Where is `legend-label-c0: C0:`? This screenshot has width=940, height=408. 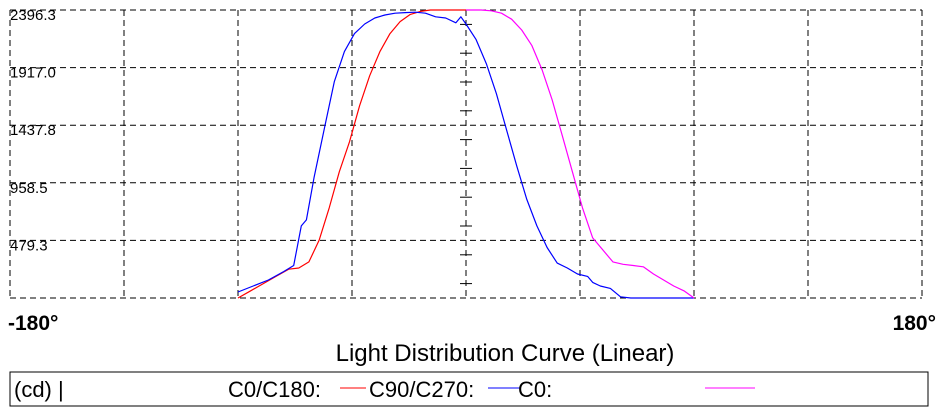 legend-label-c0: C0: is located at coordinates (535, 389).